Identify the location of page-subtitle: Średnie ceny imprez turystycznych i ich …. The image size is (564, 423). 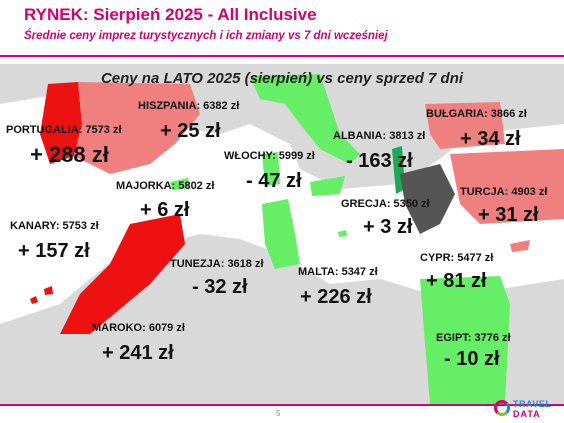
(206, 36).